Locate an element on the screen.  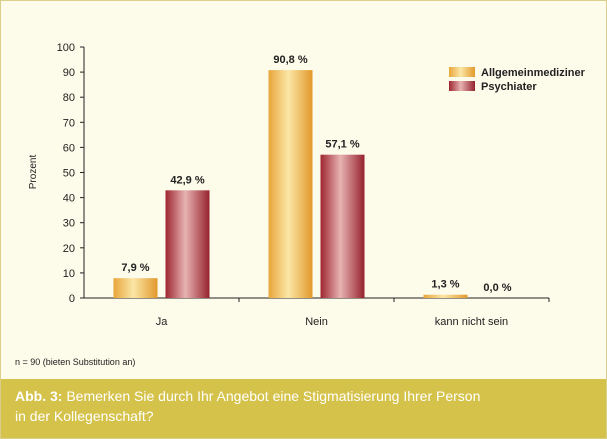
caption-label: Abb. 3: is located at coordinates (39, 396).